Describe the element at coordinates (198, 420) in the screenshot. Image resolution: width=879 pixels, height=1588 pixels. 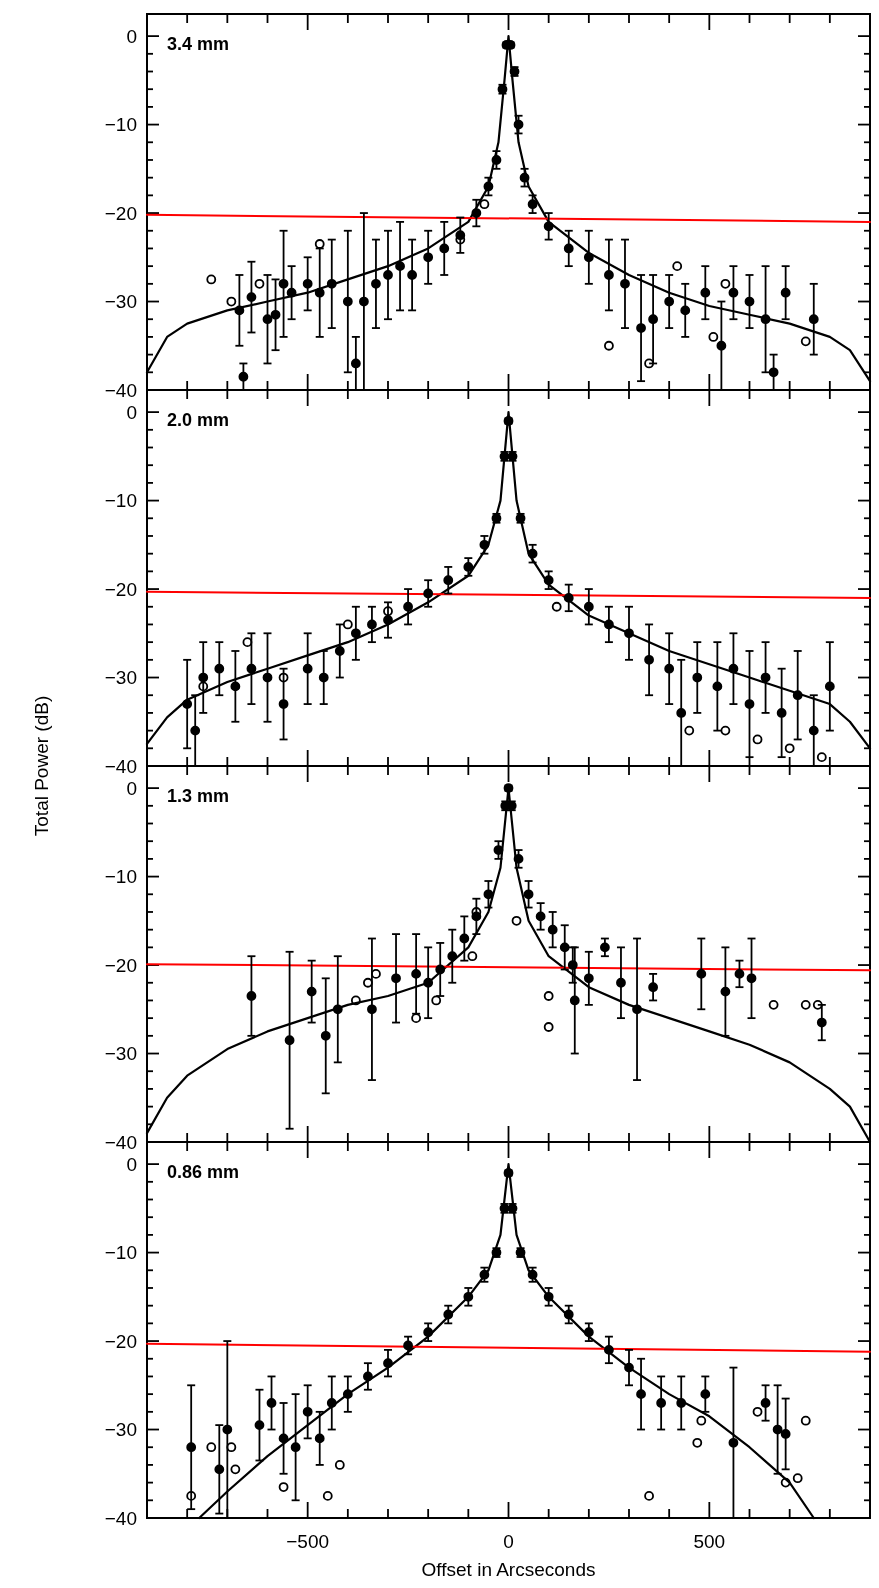
I see `text: 2.0 mm` at that location.